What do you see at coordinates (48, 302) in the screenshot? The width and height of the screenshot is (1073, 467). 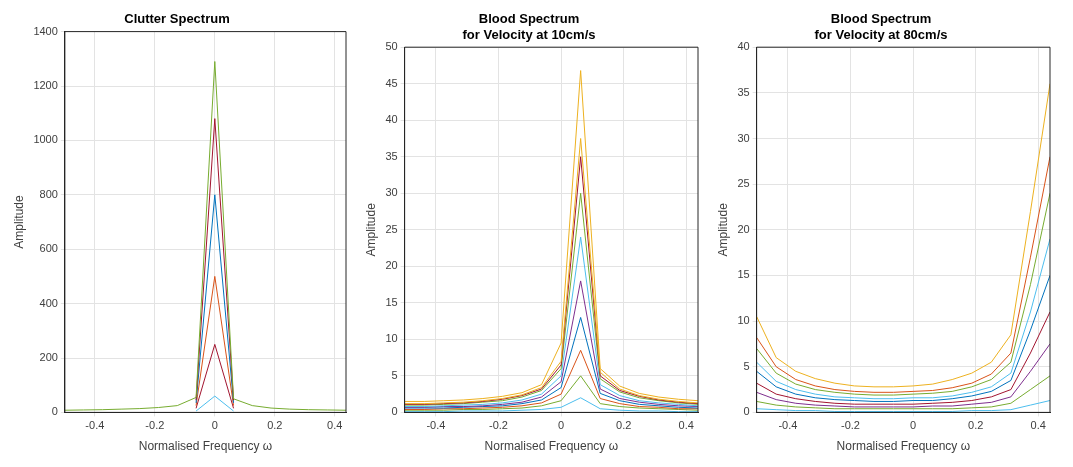 I see `y-tick-label: 400` at bounding box center [48, 302].